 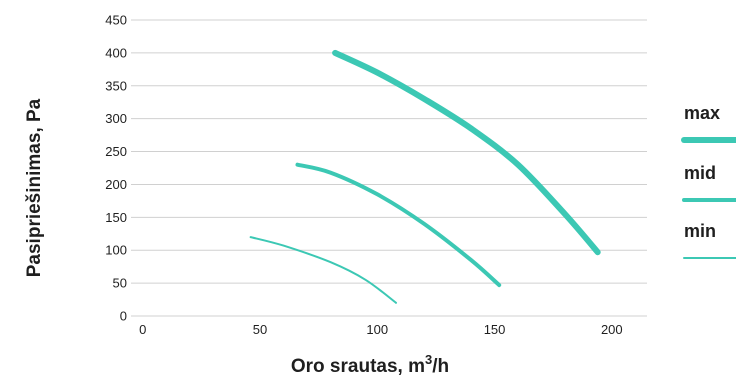 What do you see at coordinates (120, 283) in the screenshot?
I see `y-tick-label: 50` at bounding box center [120, 283].